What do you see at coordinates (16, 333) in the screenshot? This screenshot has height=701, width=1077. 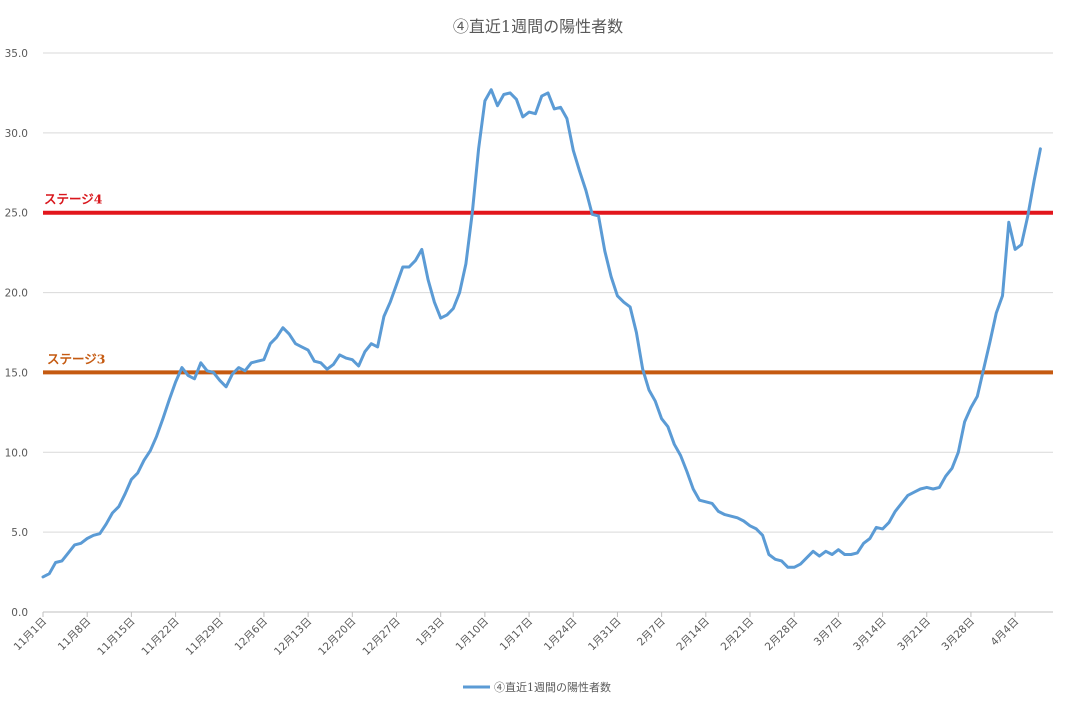 I see `y-axis-tick-labels: 0.0 5.0 10.0 15.0 20.0 25.0 30.0 35.0` at bounding box center [16, 333].